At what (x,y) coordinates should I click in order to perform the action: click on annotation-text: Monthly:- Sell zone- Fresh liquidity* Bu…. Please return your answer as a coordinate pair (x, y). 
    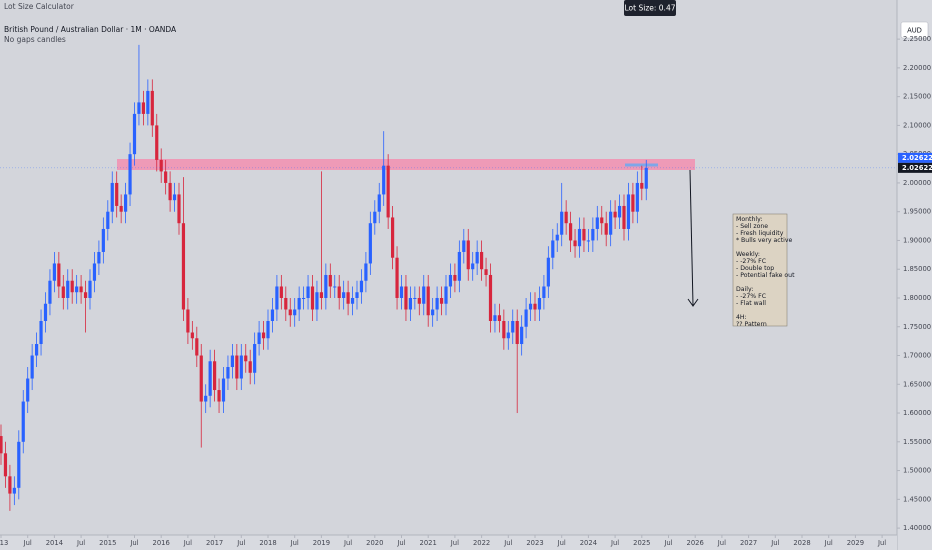
    Looking at the image, I should click on (765, 272).